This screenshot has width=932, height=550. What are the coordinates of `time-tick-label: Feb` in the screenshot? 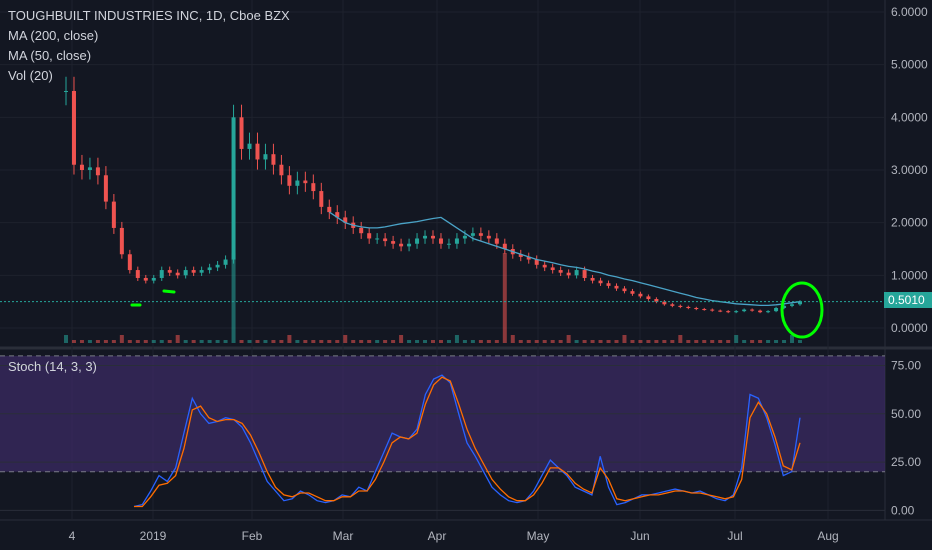 It's located at (252, 536).